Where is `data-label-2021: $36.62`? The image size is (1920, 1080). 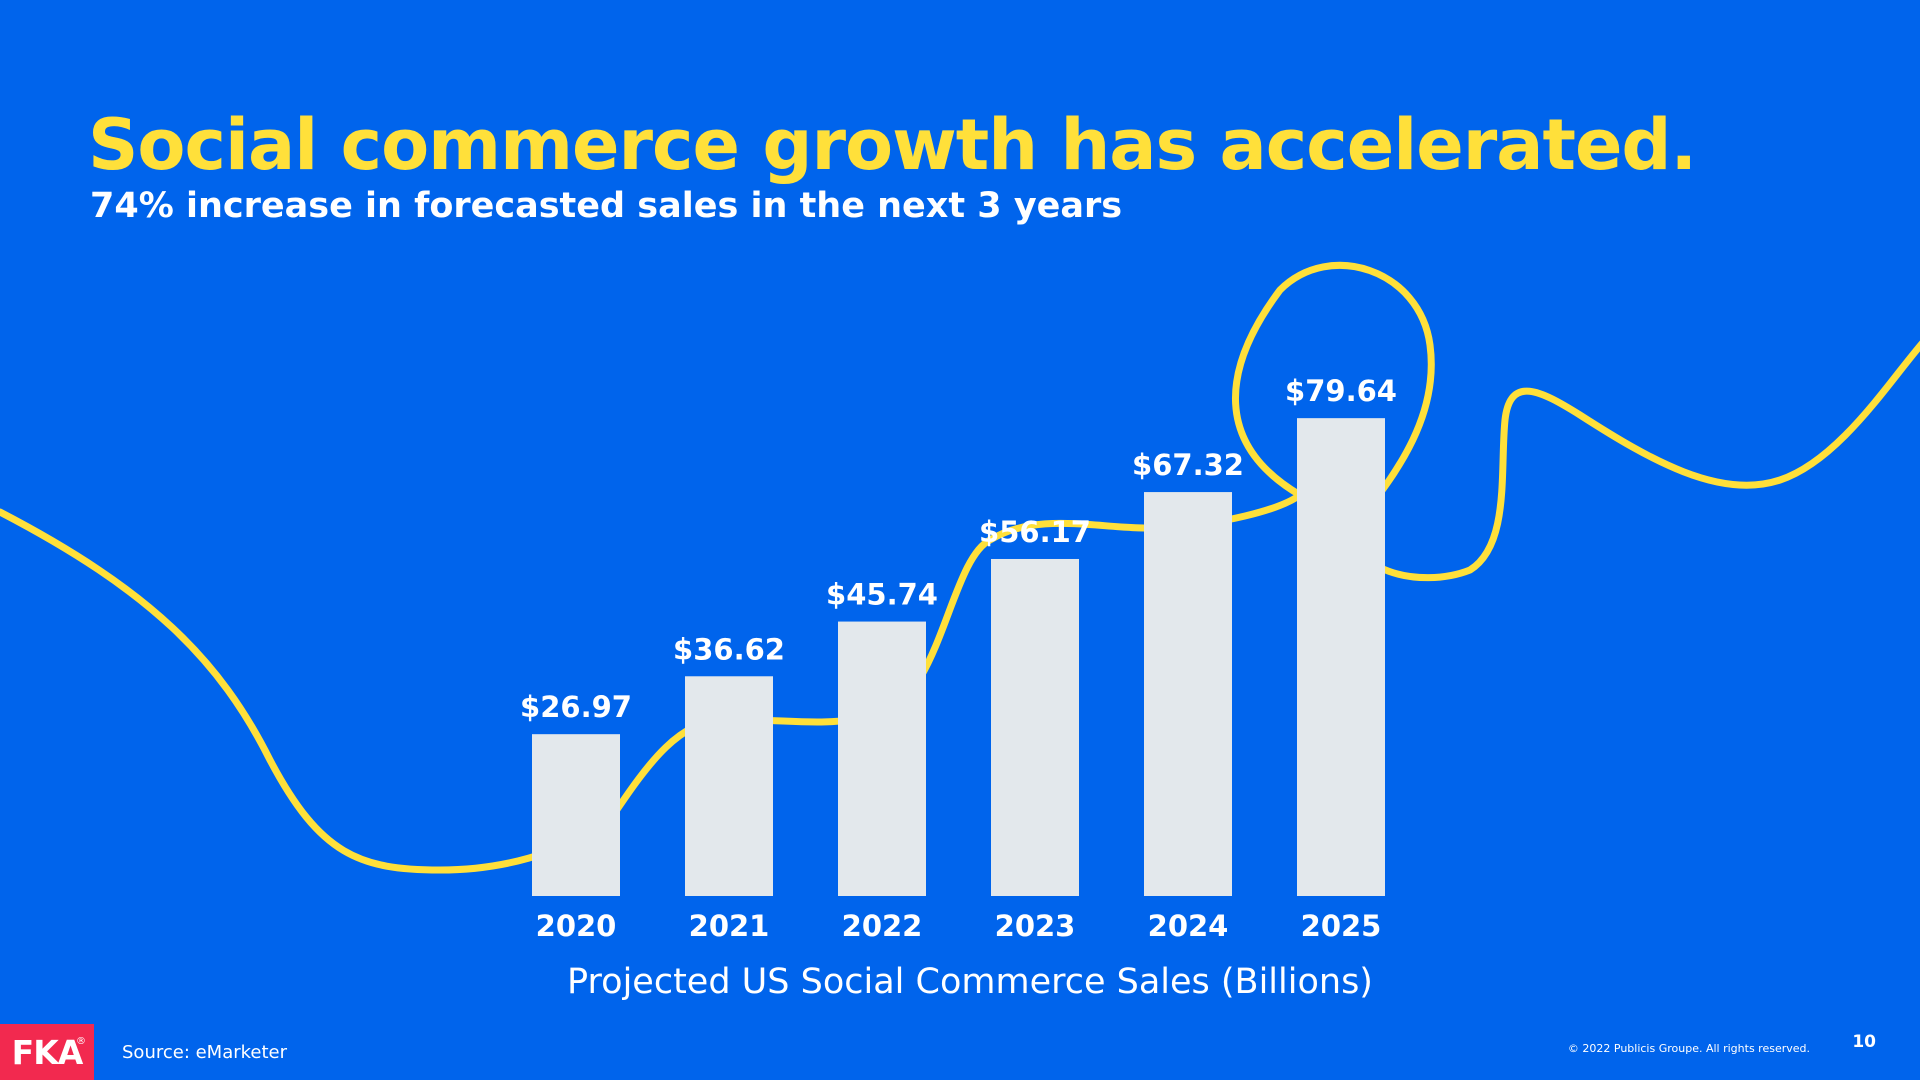
data-label-2021: $36.62 is located at coordinates (729, 649).